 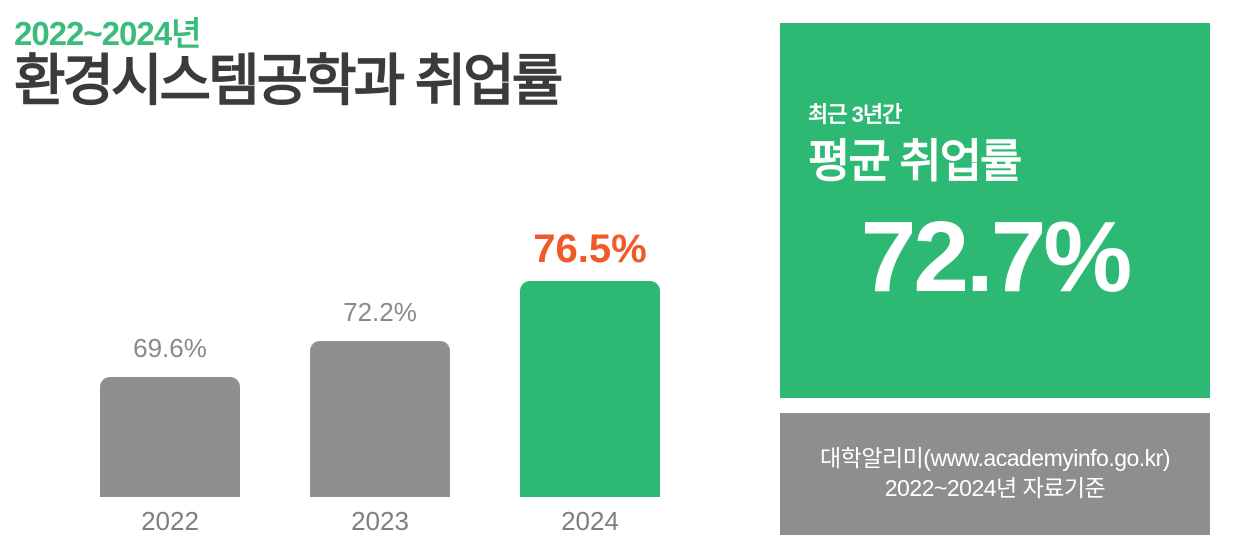 I want to click on summary-value: 72.7%, so click(x=996, y=257).